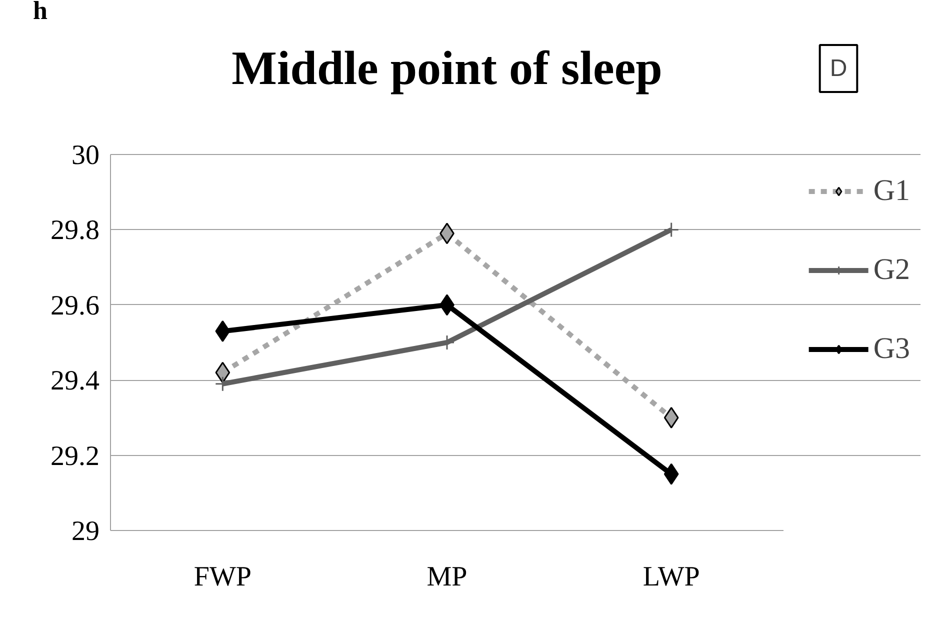 The width and height of the screenshot is (929, 635). Describe the element at coordinates (223, 577) in the screenshot. I see `x-tick-label: FWP` at that location.